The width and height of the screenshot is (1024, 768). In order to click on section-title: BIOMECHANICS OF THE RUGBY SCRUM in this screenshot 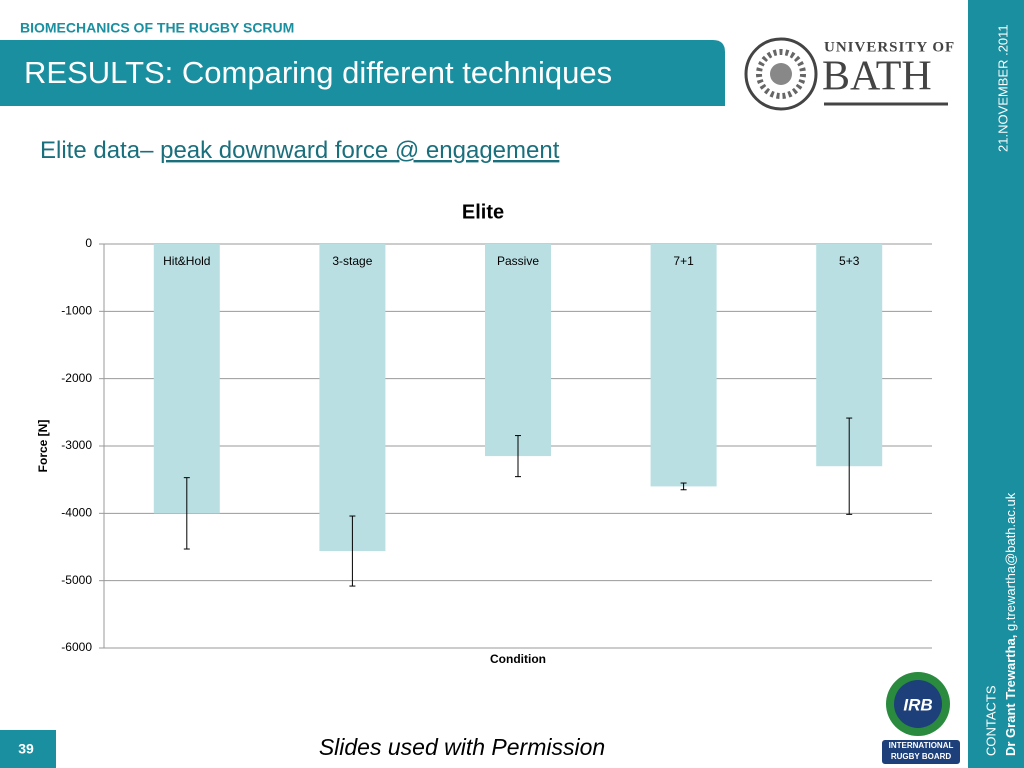, I will do `click(157, 28)`.